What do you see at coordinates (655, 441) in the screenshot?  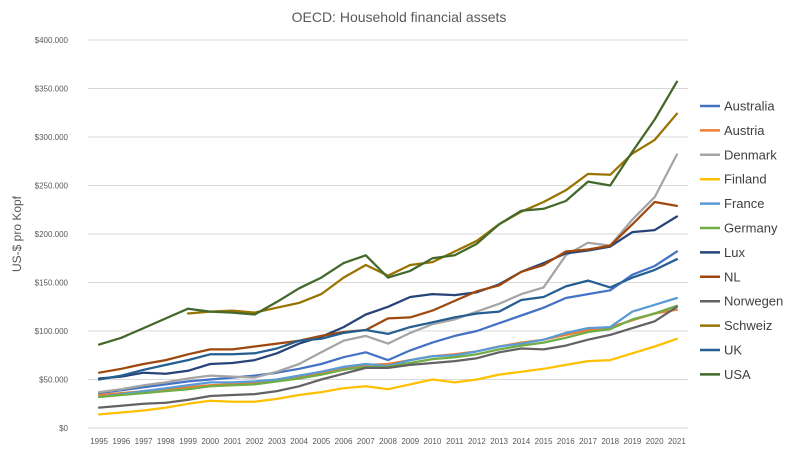 I see `x-tick-label: 2020` at bounding box center [655, 441].